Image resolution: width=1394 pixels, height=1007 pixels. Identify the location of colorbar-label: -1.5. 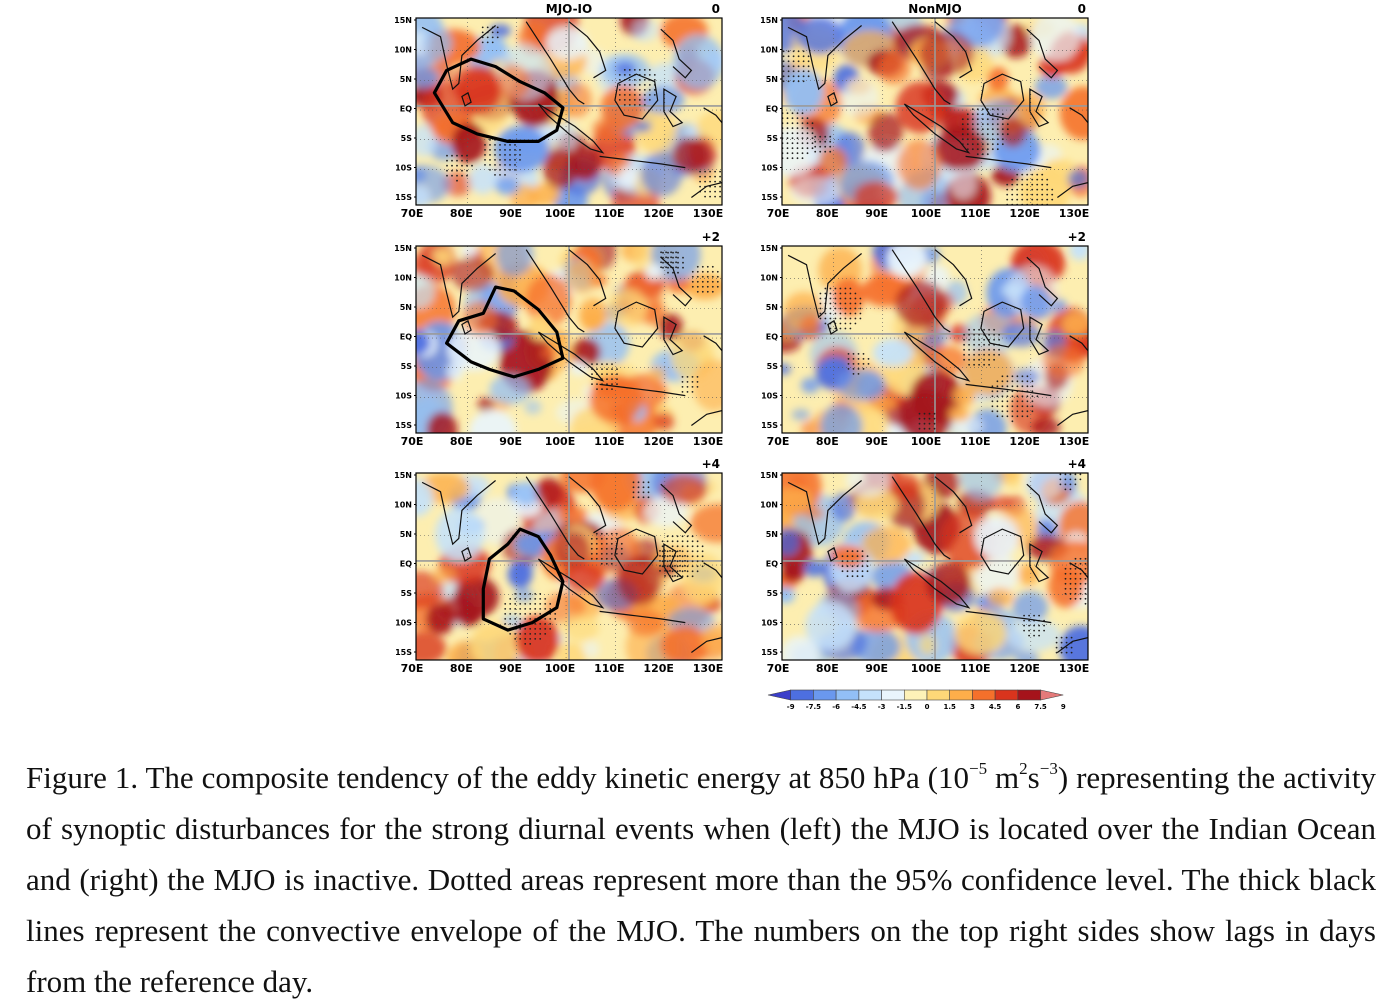
(904, 707).